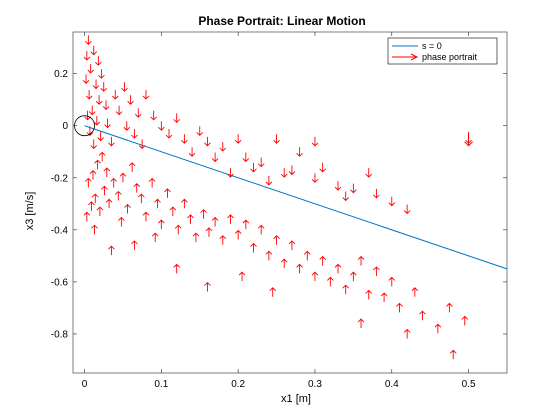 This screenshot has height=420, width=560. Describe the element at coordinates (281, 21) in the screenshot. I see `chart-title: Phase Portrait: Linear Motion` at that location.